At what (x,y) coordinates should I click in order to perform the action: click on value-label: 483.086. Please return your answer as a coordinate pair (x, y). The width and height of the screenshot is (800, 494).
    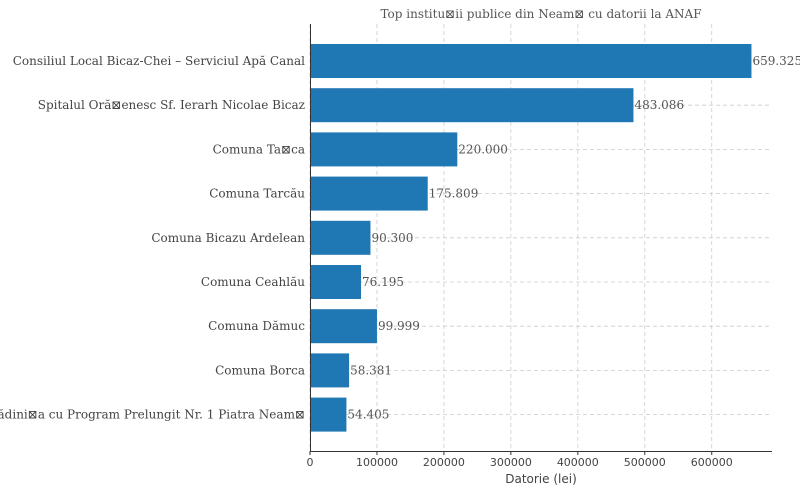
    Looking at the image, I should click on (659, 105).